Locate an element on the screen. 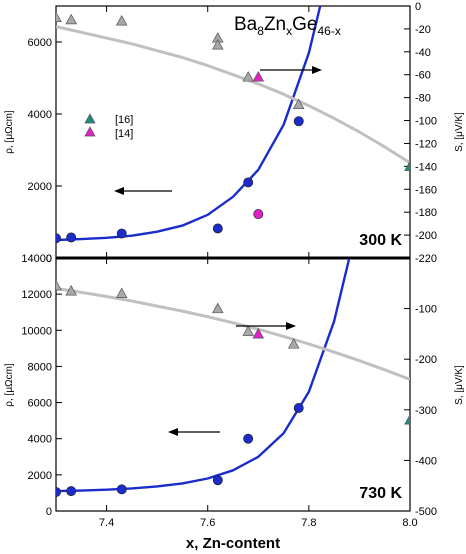 The height and width of the screenshot is (554, 466). bottom-right-tick-label: -500 is located at coordinates (426, 512).